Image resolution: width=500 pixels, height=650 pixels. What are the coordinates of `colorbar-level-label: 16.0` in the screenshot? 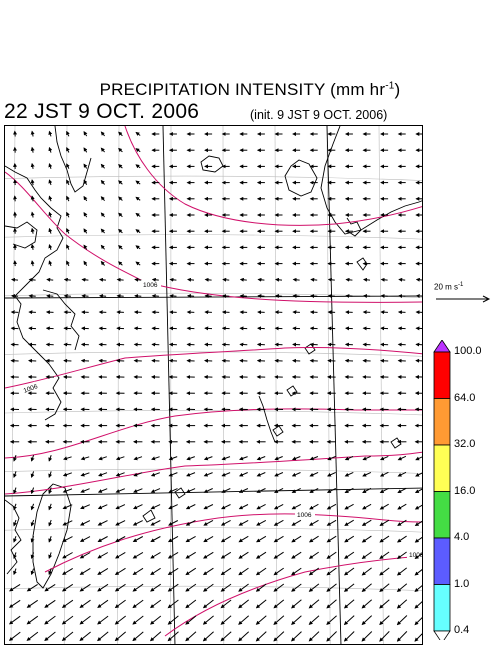 It's located at (465, 490).